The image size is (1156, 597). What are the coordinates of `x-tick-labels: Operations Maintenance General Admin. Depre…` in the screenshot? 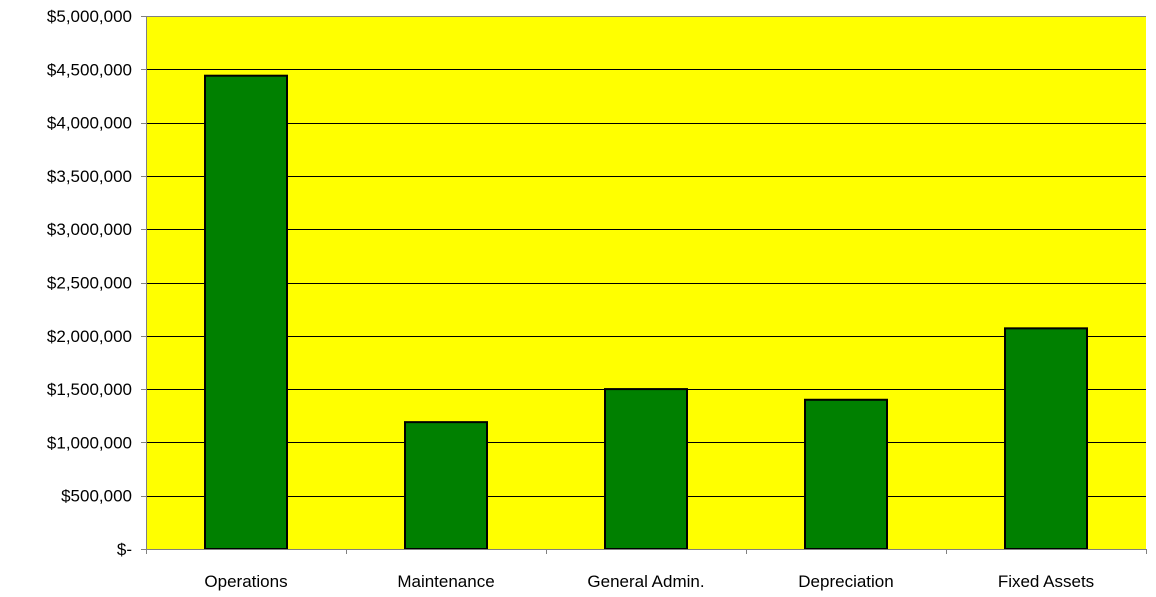 It's located at (649, 581).